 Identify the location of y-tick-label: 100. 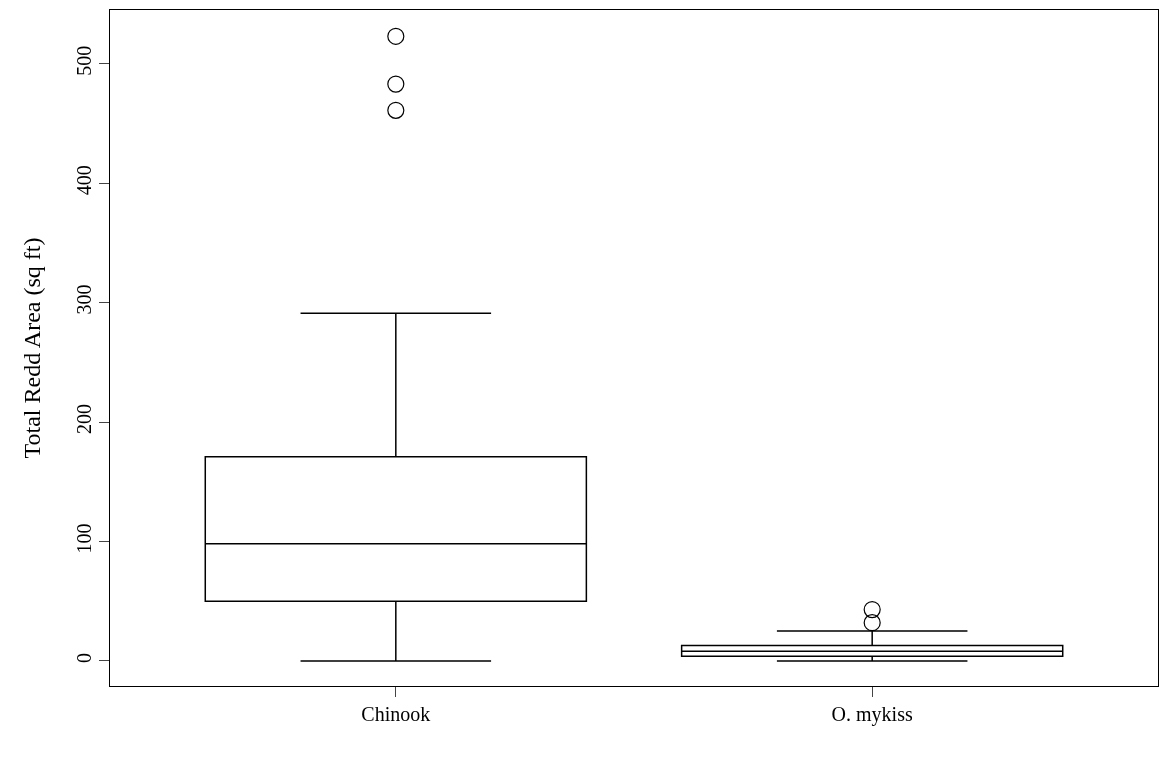
(84, 538).